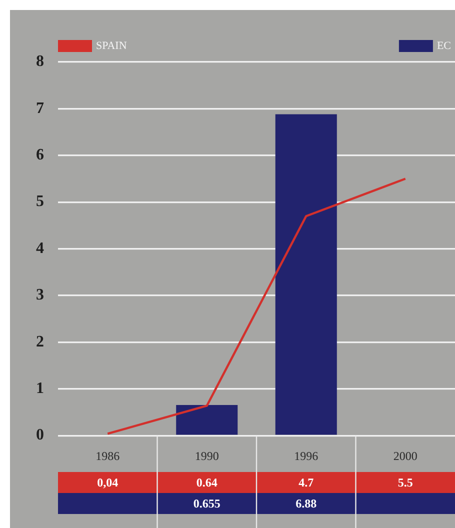 The height and width of the screenshot is (528, 455). I want to click on x-tick-label: 1996, so click(306, 455).